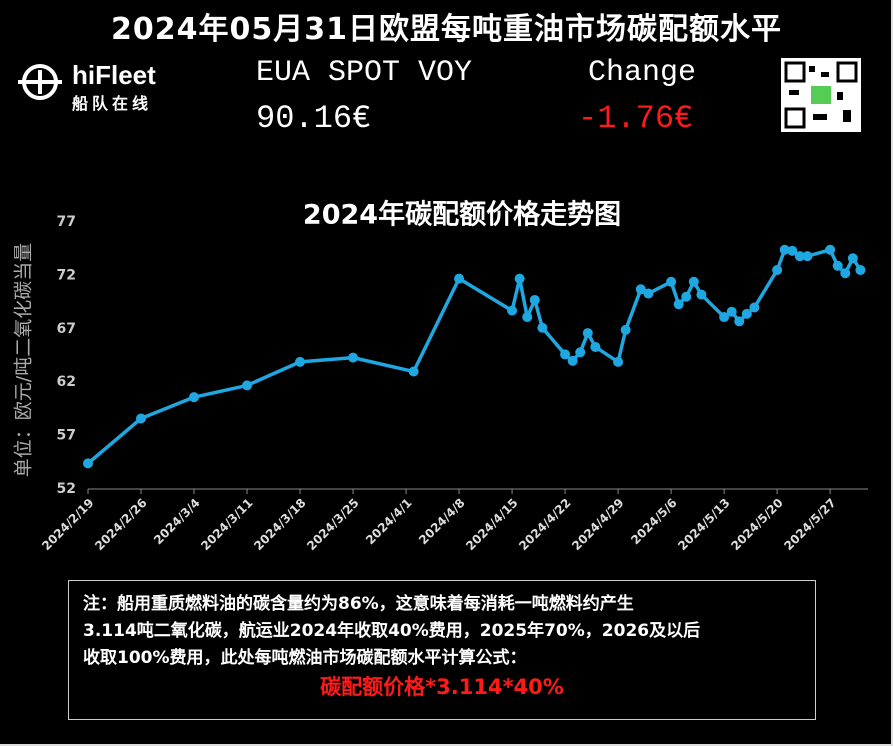 The width and height of the screenshot is (893, 746). I want to click on x-tick-label: 2024/2/19, so click(67, 524).